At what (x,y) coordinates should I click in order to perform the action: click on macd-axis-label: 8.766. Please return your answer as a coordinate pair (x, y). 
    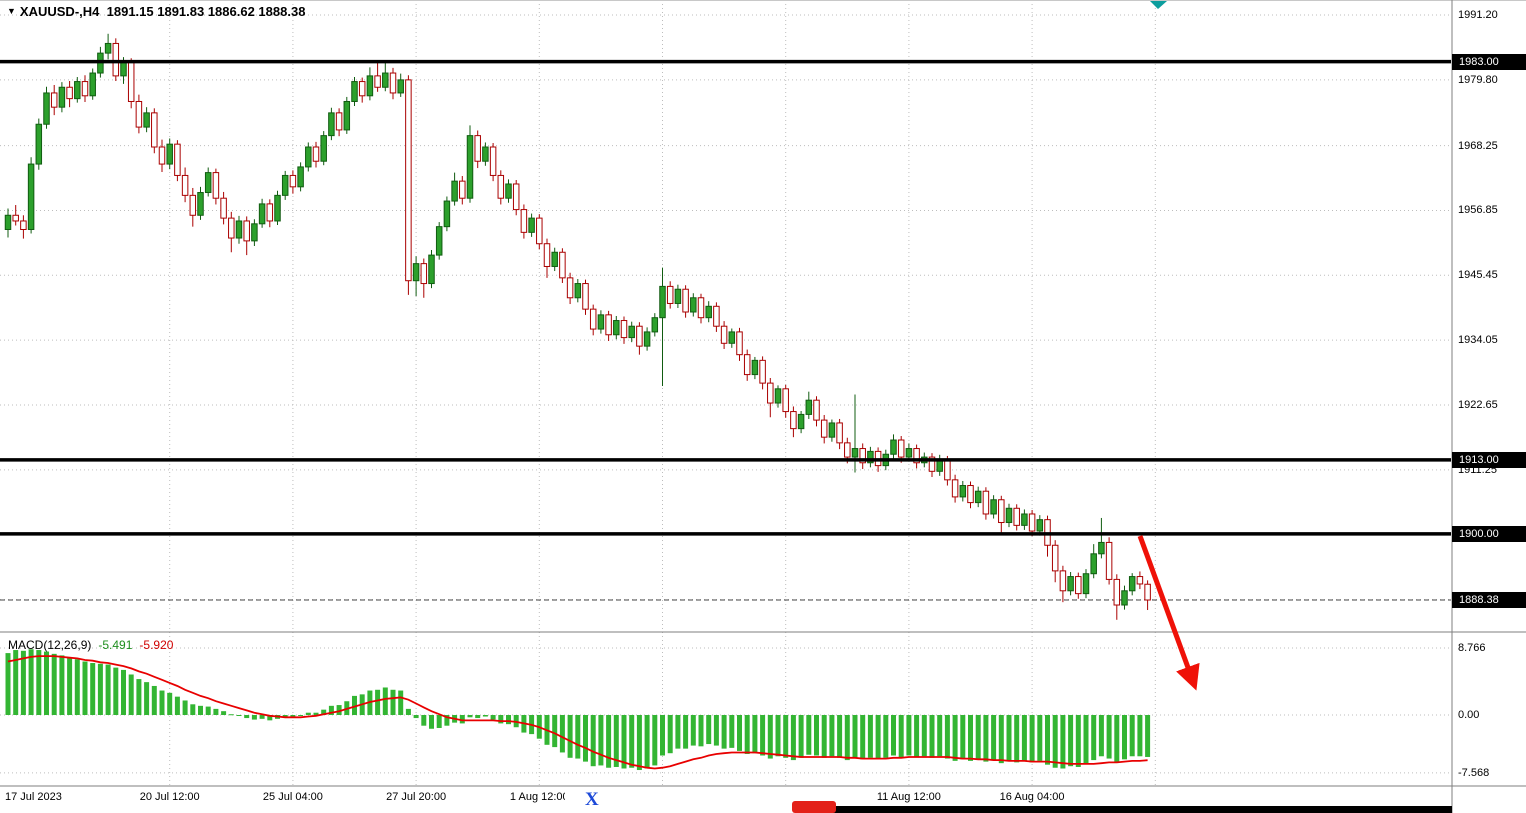
    Looking at the image, I should click on (1472, 648).